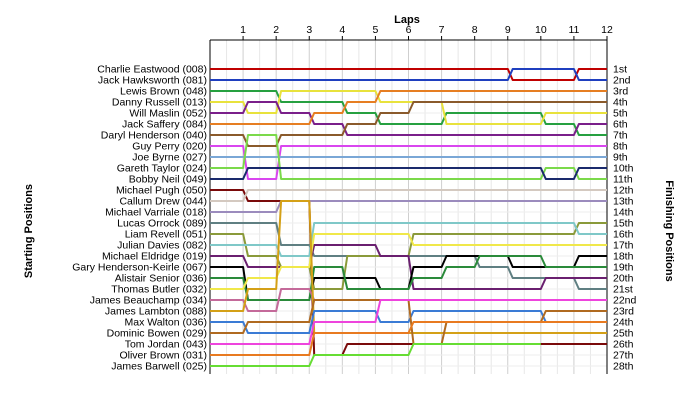  What do you see at coordinates (163, 202) in the screenshot?
I see `starting-driver-label: Callum Drew (044)` at bounding box center [163, 202].